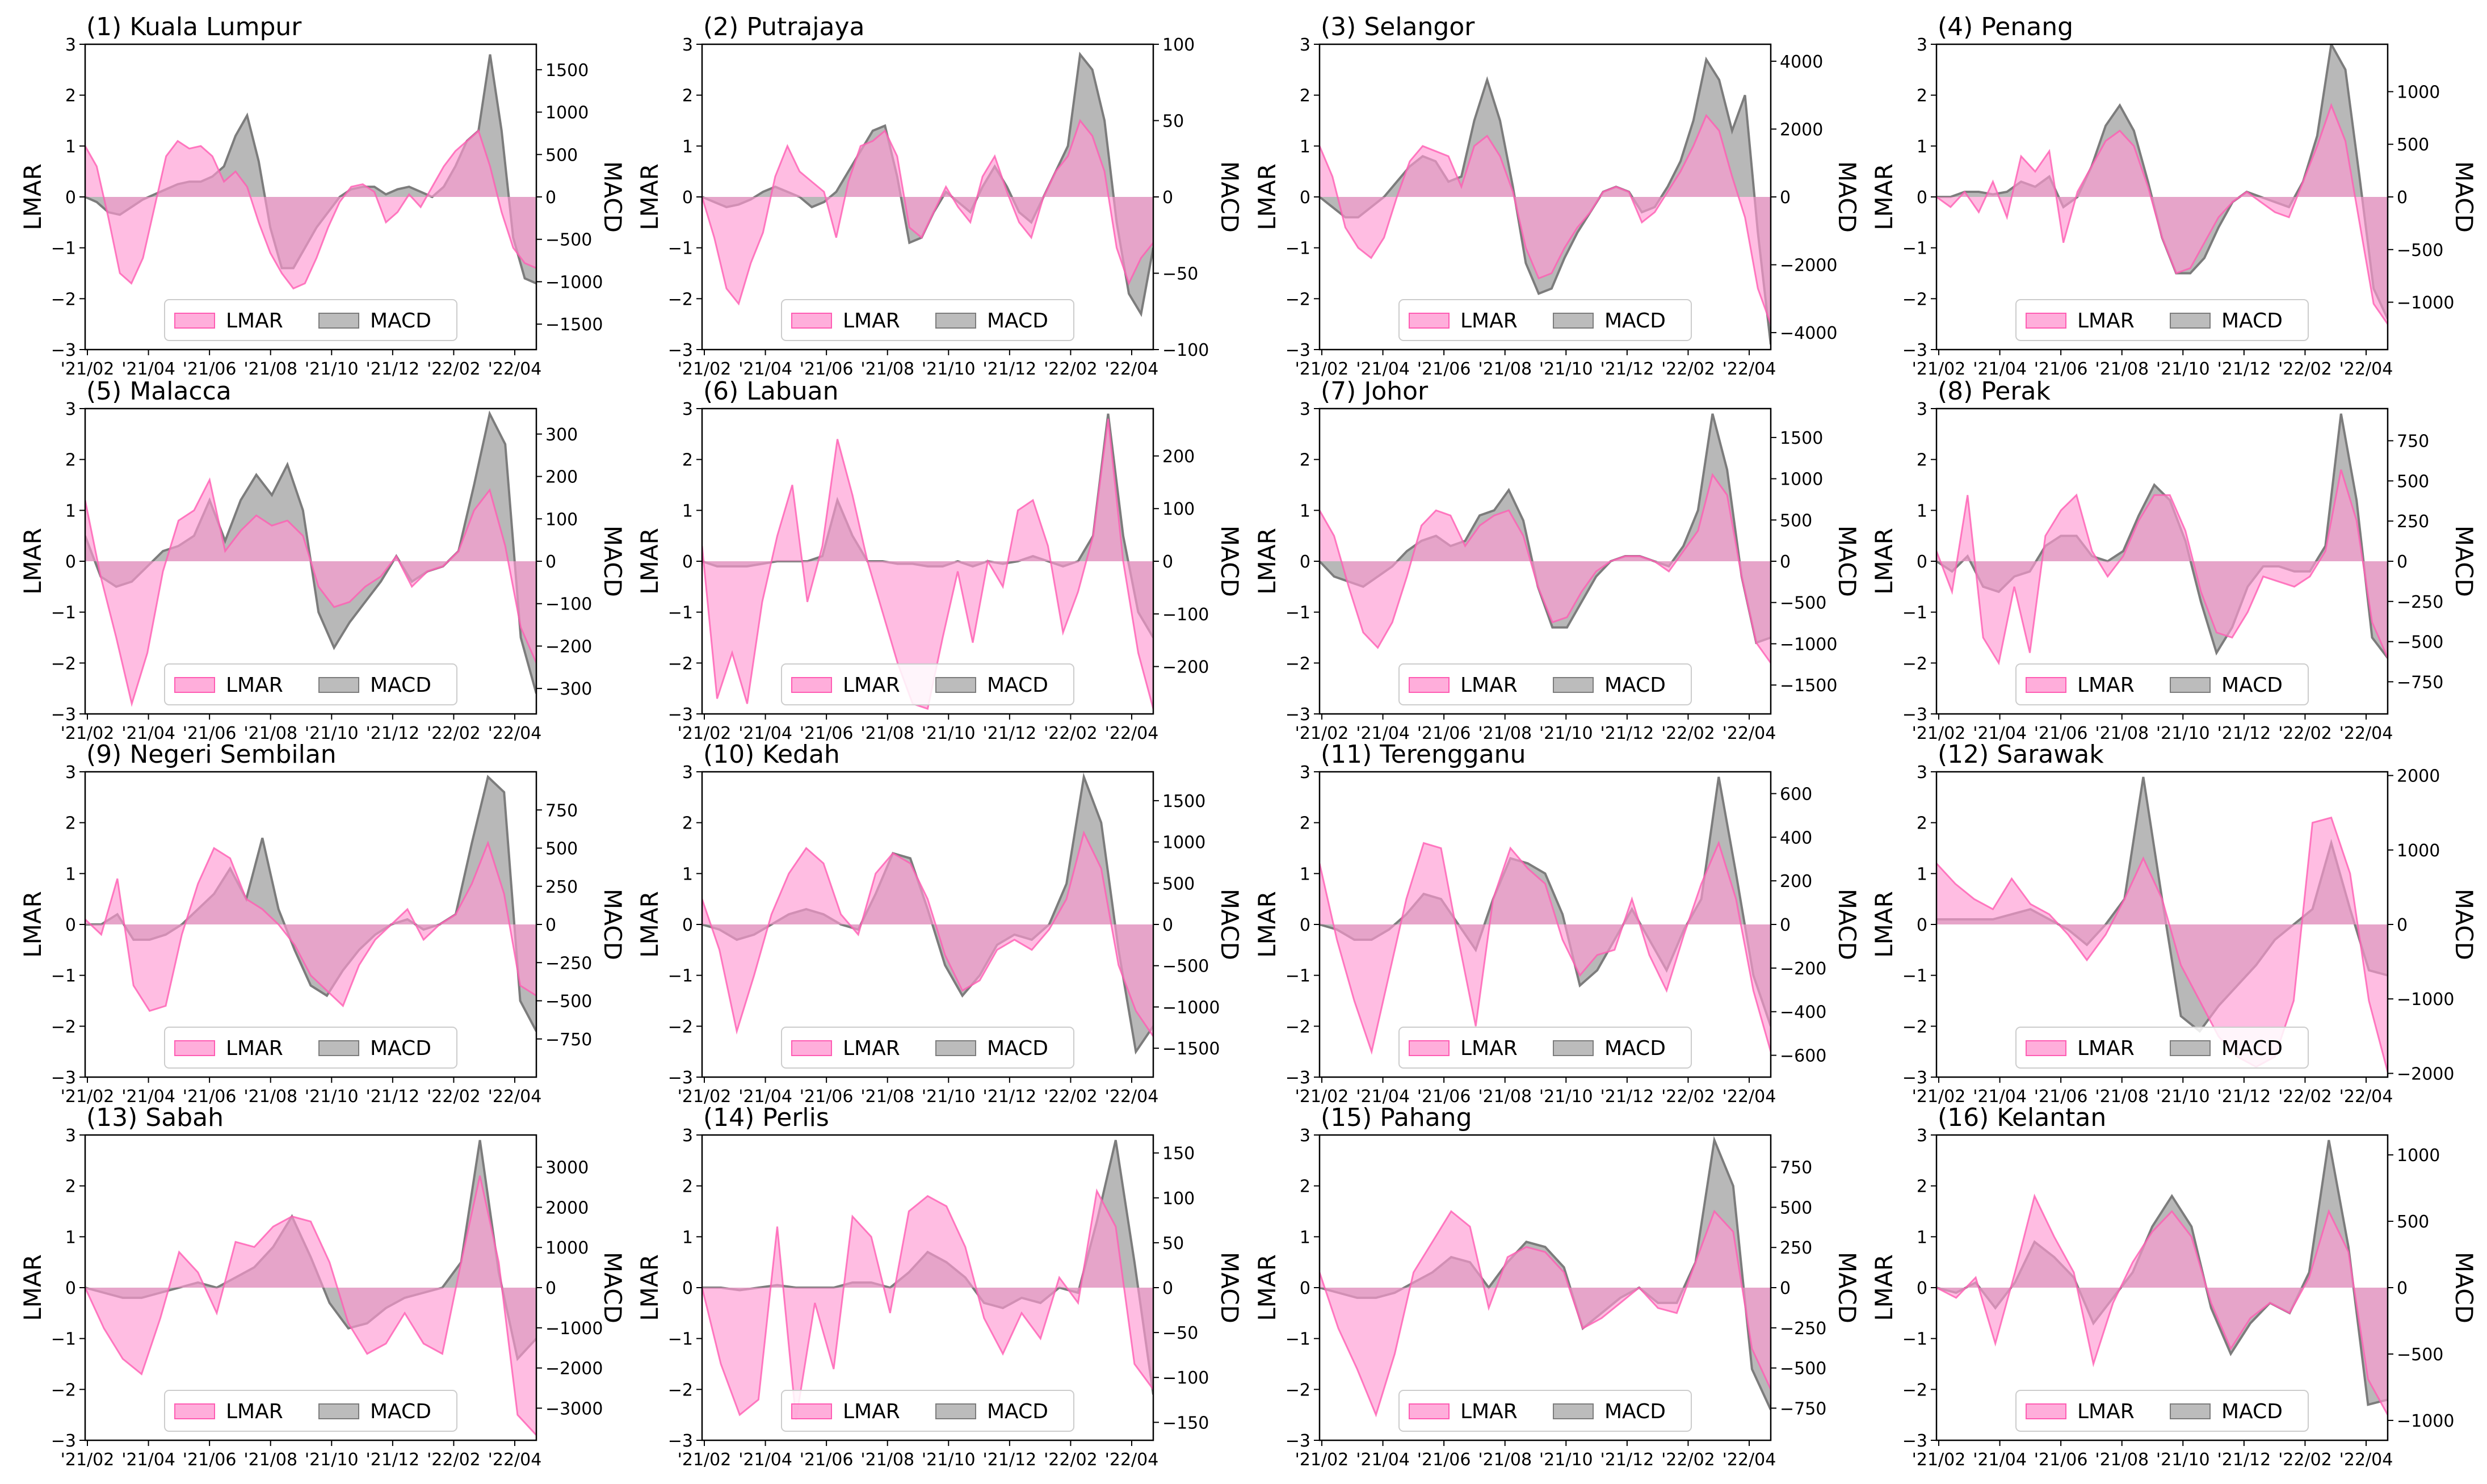  I want to click on right-tick-label: −200, so click(1803, 969).